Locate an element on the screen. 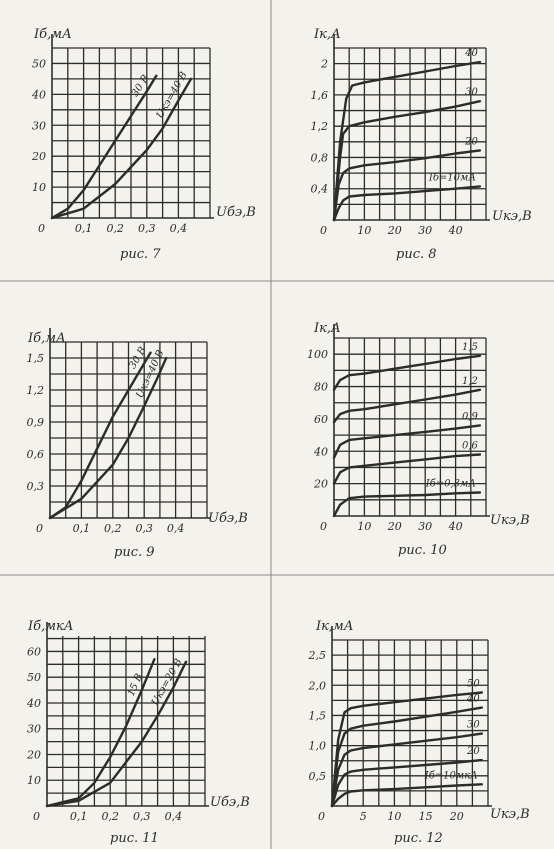 This screenshot has width=554, height=849. x-tick-label: 15 is located at coordinates (426, 816).